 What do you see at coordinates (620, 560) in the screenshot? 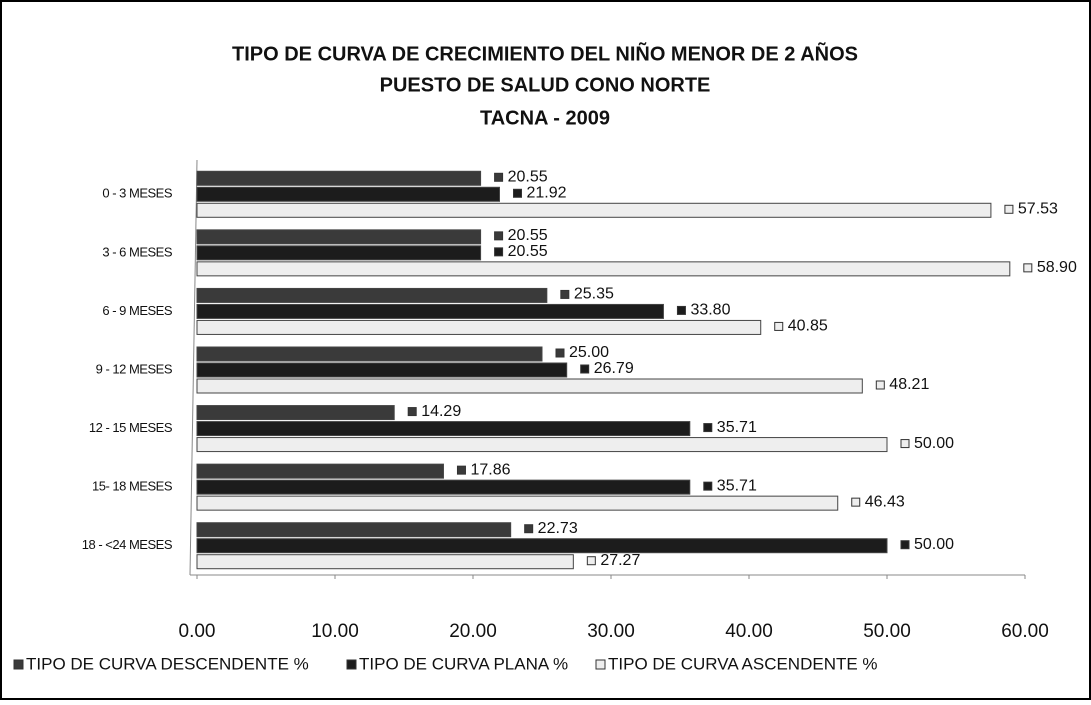
I see `value-label: 27.27` at bounding box center [620, 560].